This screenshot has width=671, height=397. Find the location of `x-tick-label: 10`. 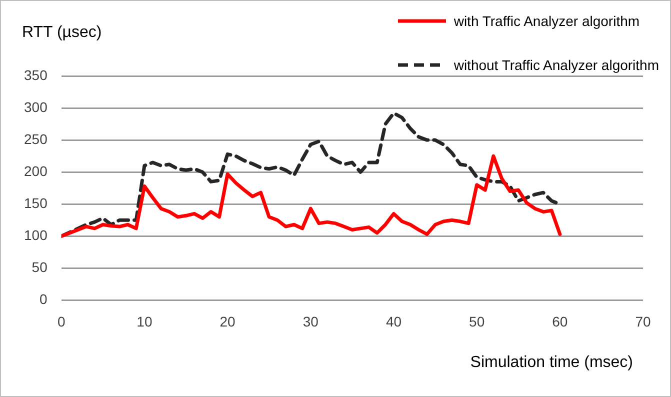

x-tick-label: 10 is located at coordinates (144, 321).